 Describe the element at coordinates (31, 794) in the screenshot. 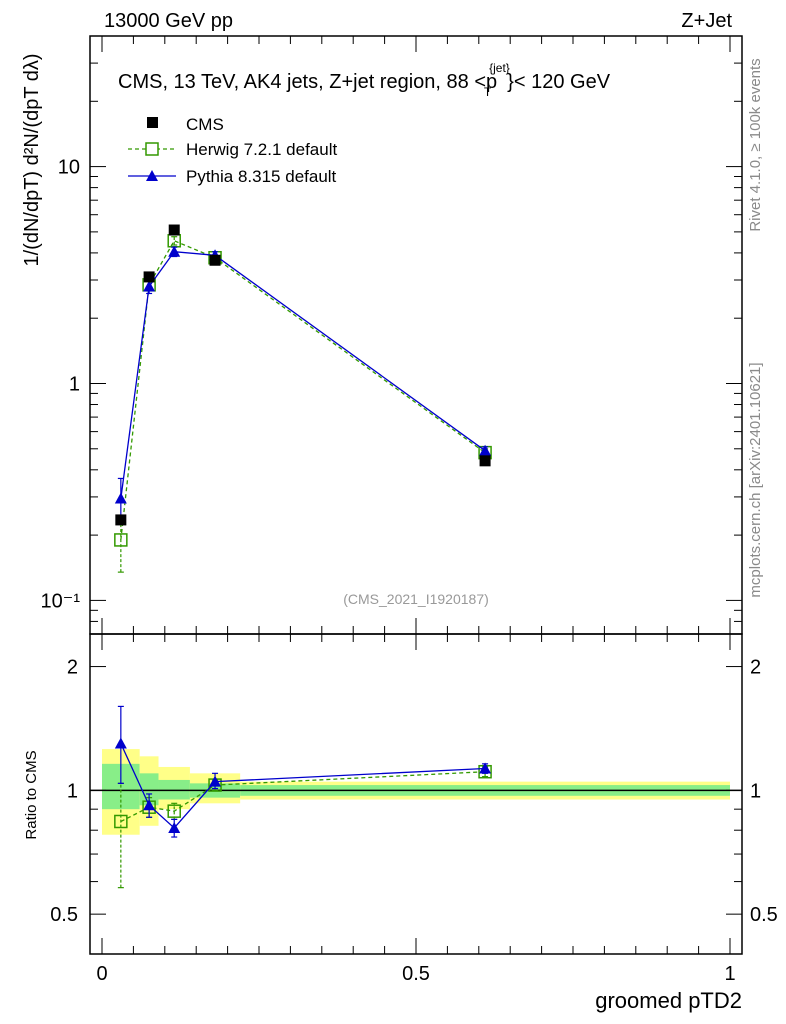

I see `ratio-ylabel: Ratio to CMS` at that location.